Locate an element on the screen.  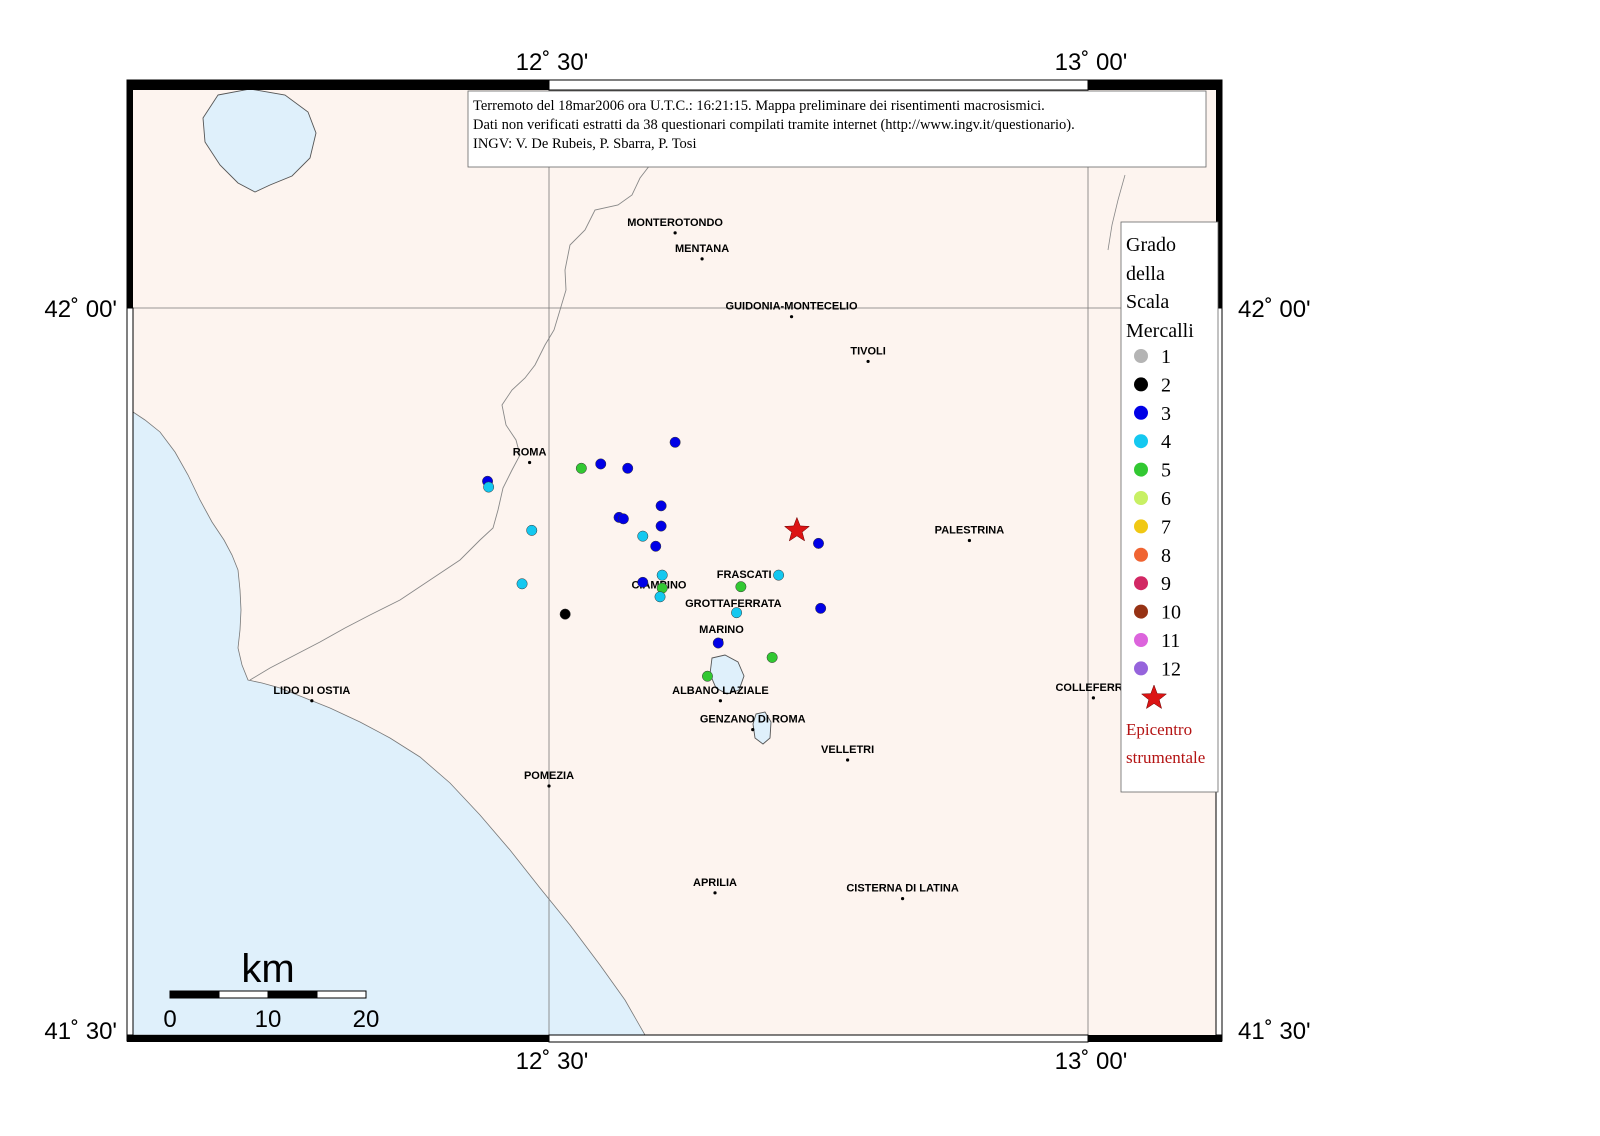
city-label-aprilia: APRILIA is located at coordinates (715, 883).